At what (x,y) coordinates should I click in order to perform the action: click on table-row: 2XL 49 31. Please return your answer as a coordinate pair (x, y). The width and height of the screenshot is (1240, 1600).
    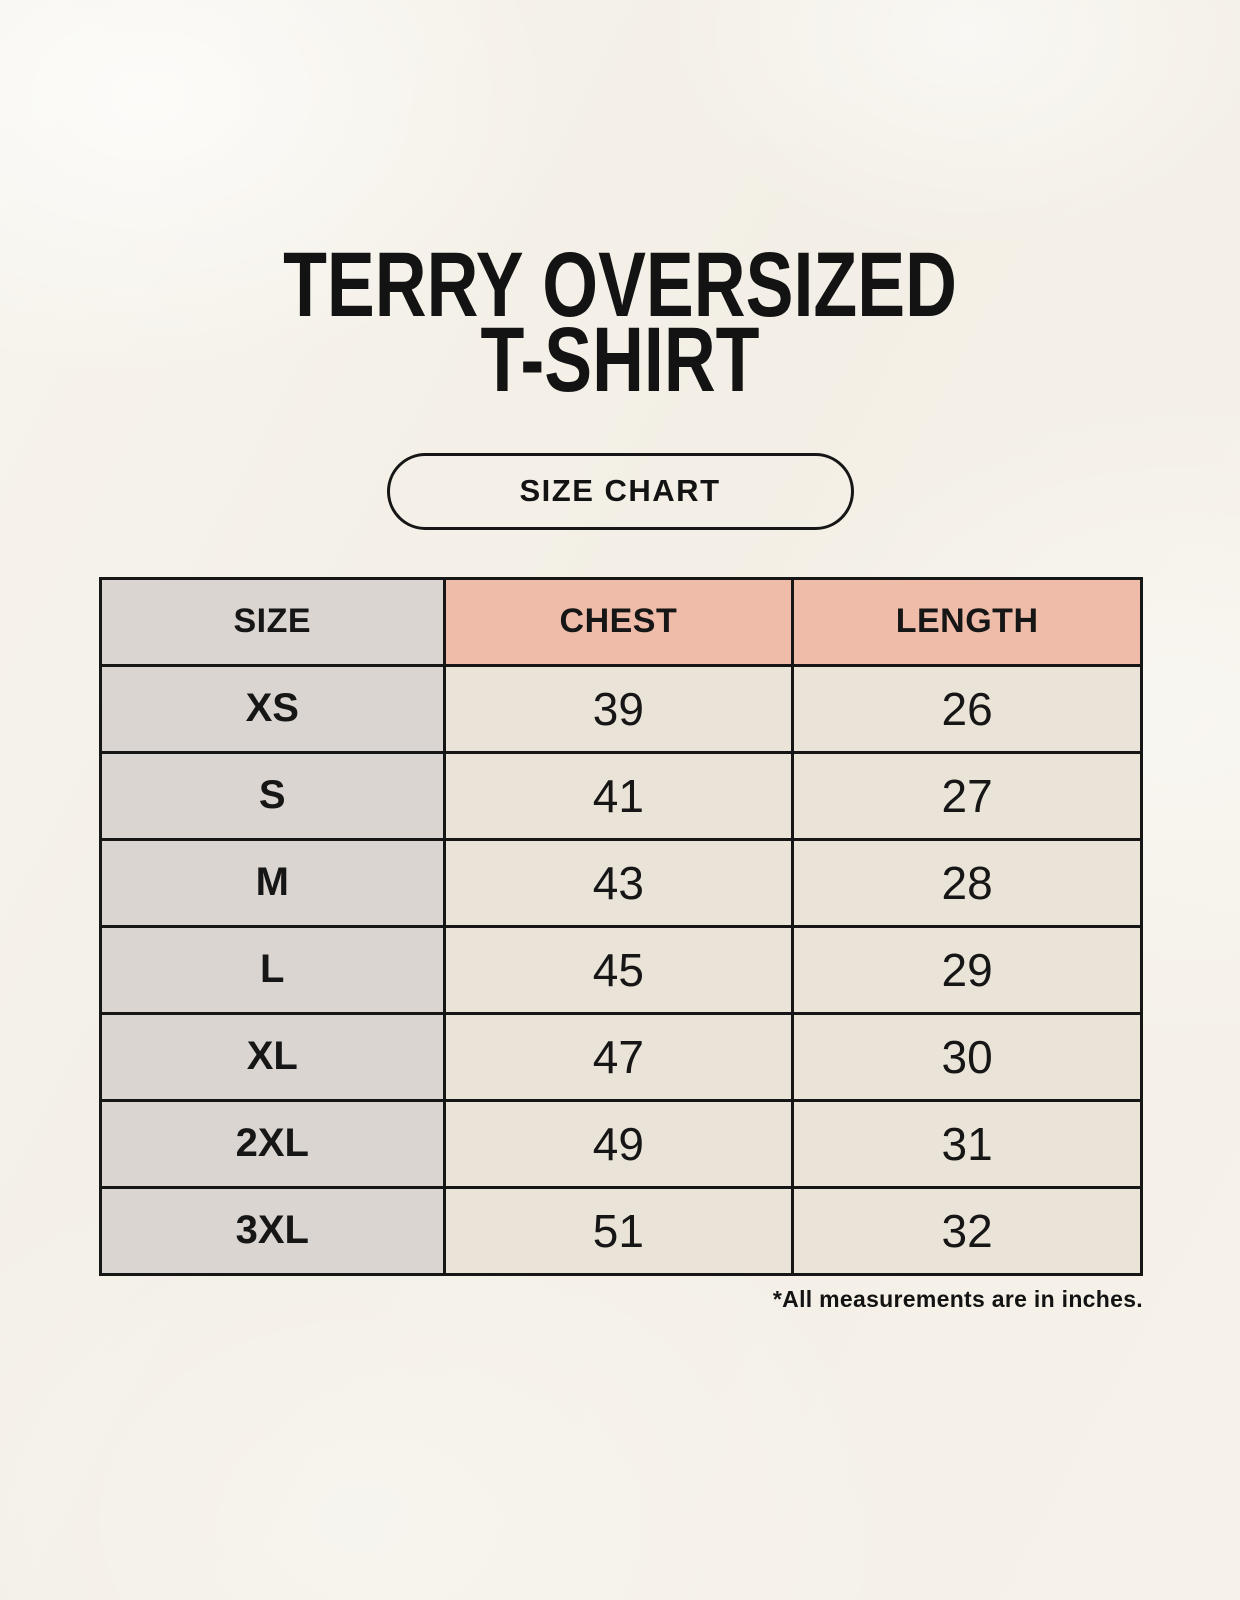
    Looking at the image, I should click on (621, 1143).